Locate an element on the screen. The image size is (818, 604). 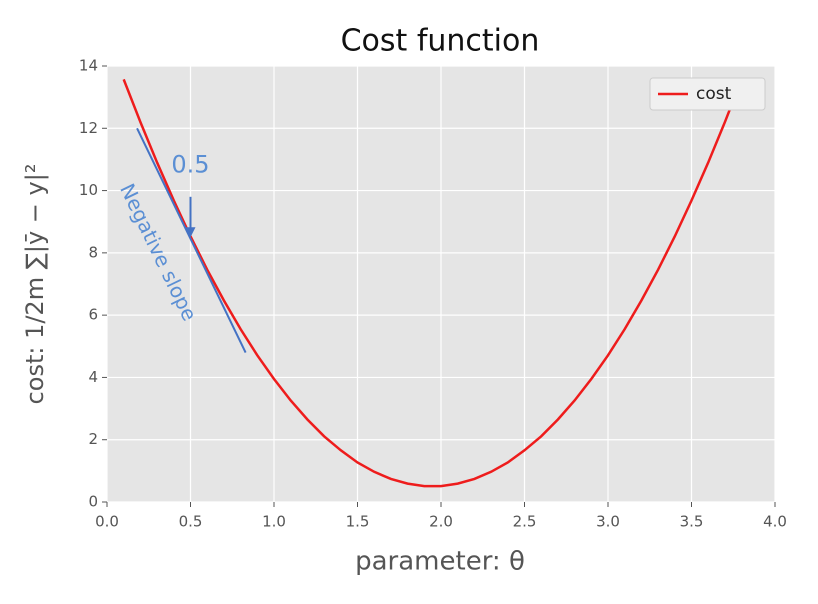
y-tick-label: 0 is located at coordinates (93, 502).